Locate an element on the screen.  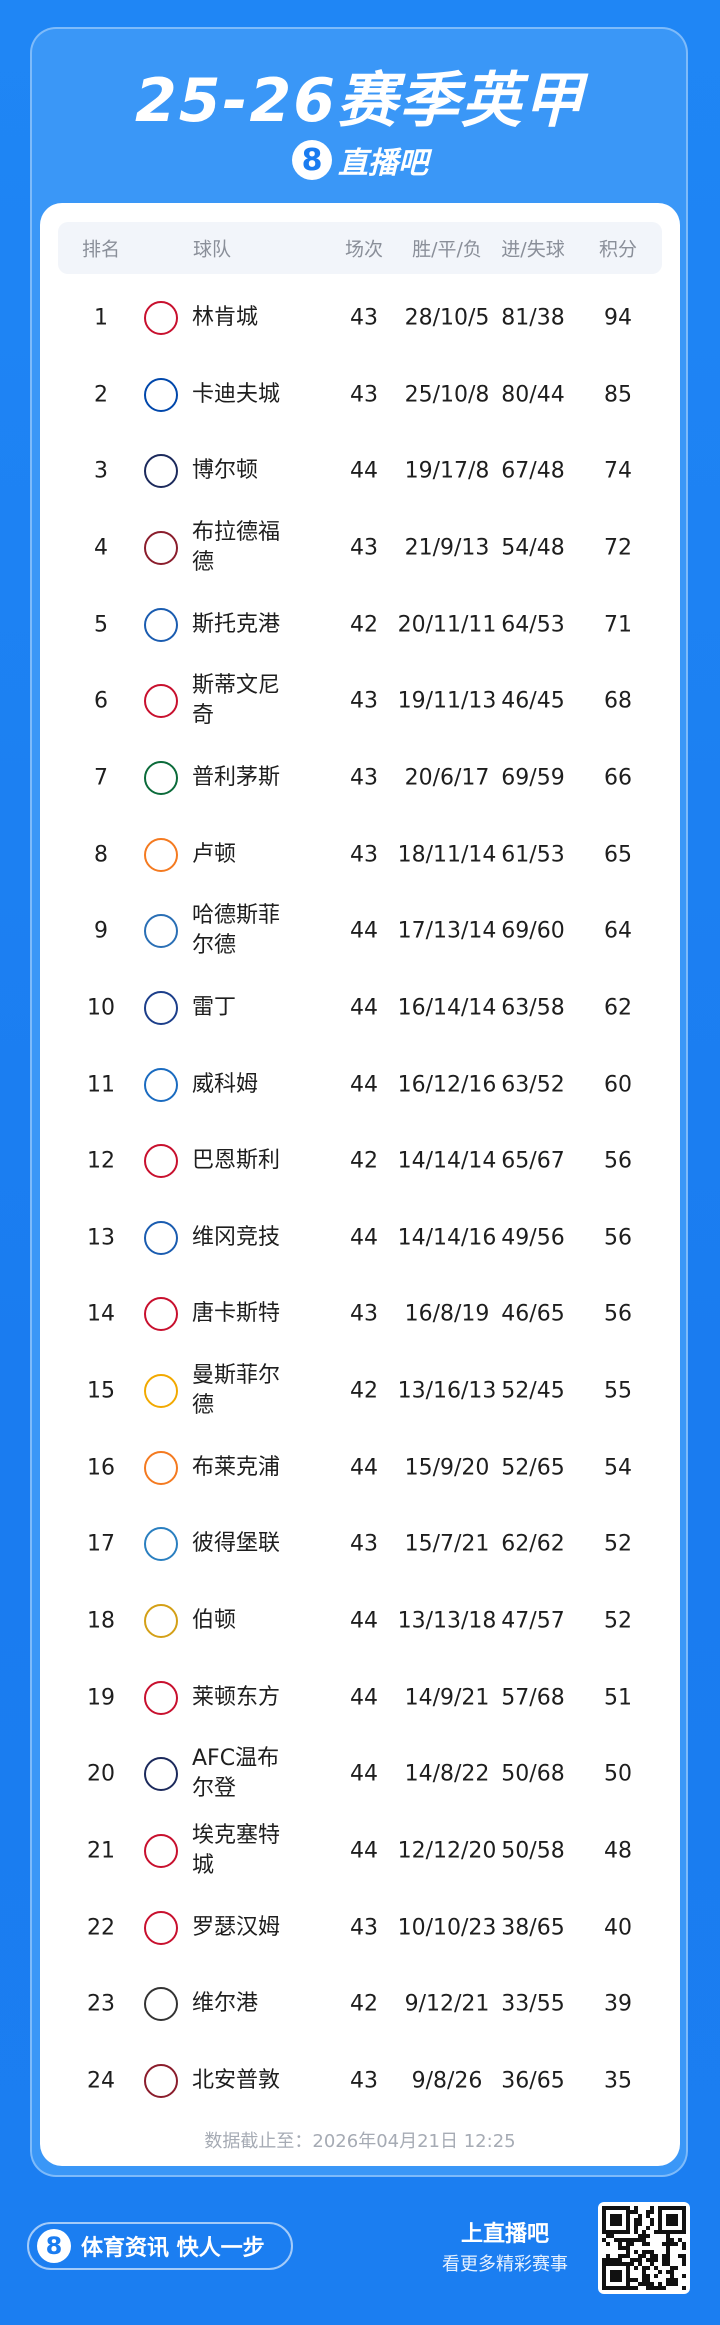
record: 15/9/20 is located at coordinates (447, 1468).